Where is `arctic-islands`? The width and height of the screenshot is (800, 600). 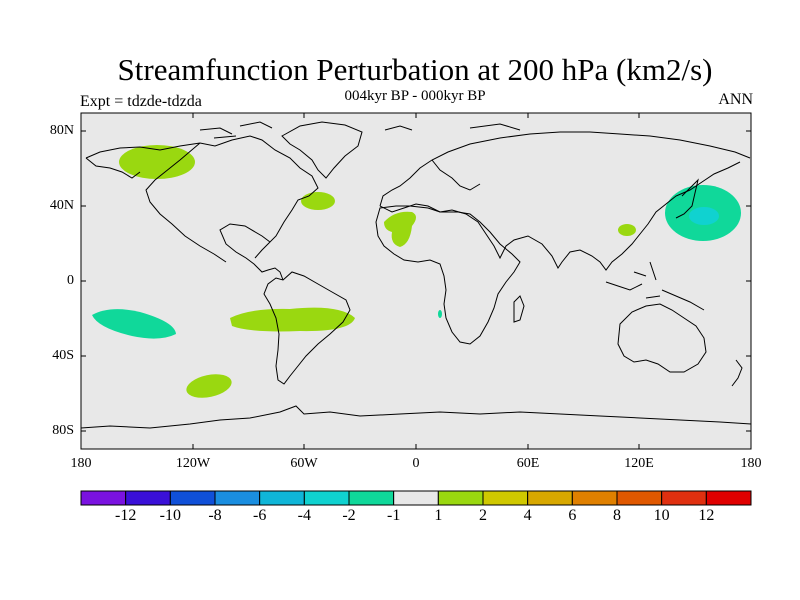 arctic-islands is located at coordinates (360, 130).